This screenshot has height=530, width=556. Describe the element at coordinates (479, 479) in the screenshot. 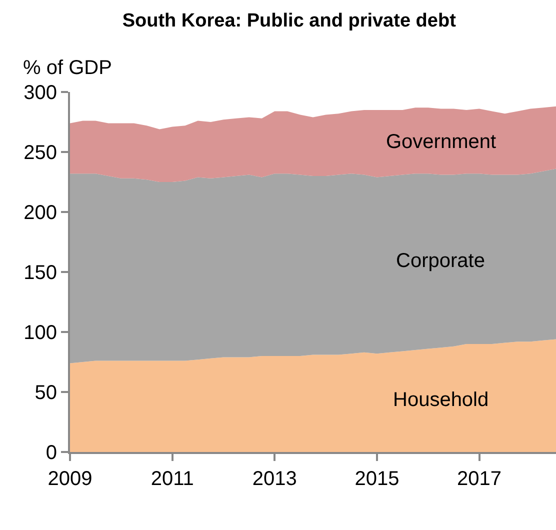

I see `x-tick-label: 2017` at that location.